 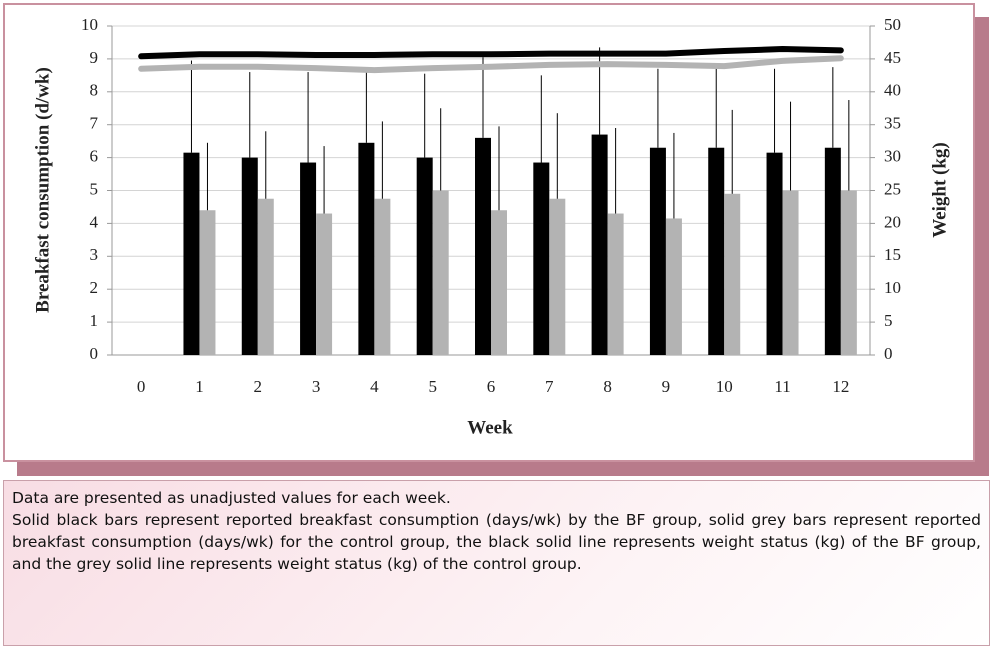 I want to click on x-axis-title: Week, so click(x=490, y=427).